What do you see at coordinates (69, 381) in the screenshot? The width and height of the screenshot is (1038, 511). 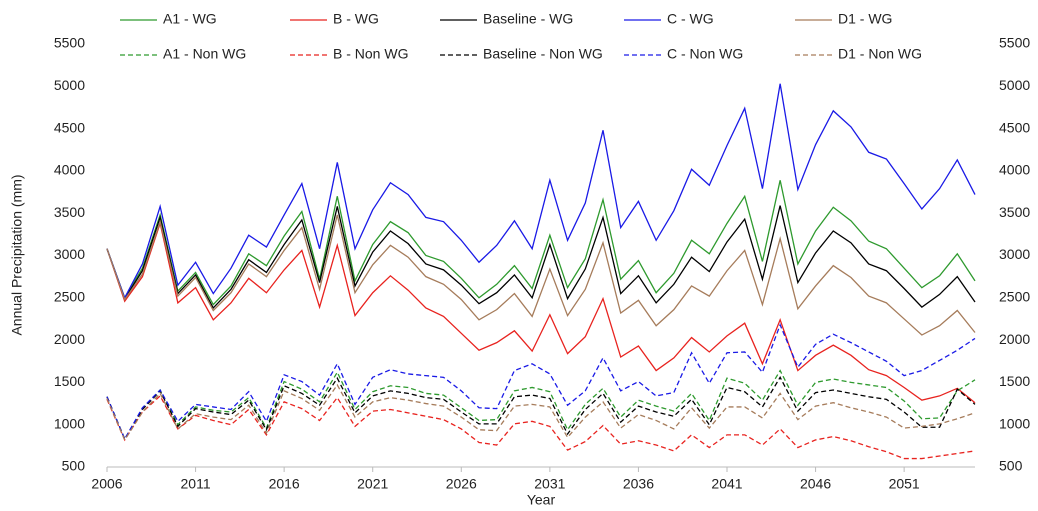 I see `y-tick-label: 1500` at bounding box center [69, 381].